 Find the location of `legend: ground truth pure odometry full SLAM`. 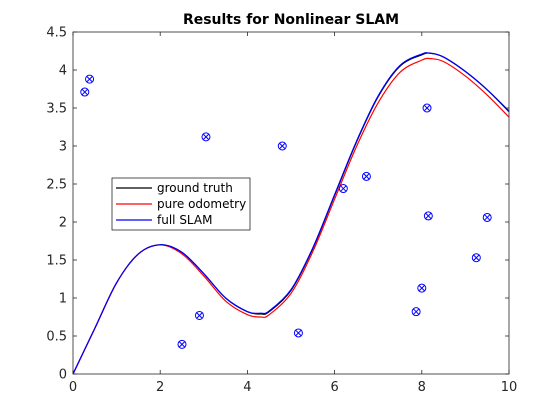

legend: ground truth pure odometry full SLAM is located at coordinates (181, 204).